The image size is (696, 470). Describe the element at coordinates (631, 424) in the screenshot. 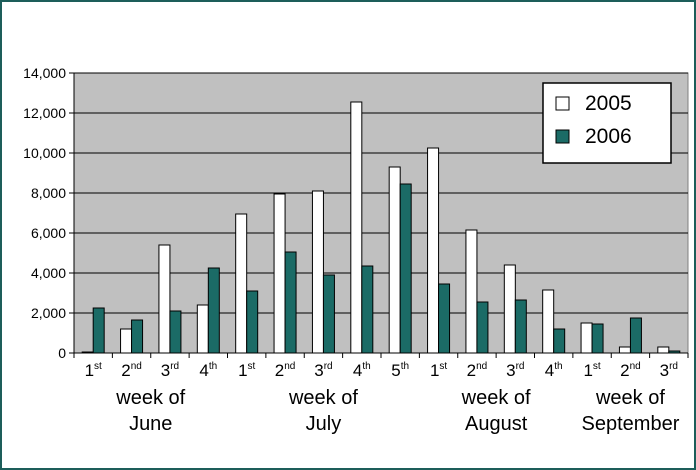

I see `group-label-month: September` at that location.